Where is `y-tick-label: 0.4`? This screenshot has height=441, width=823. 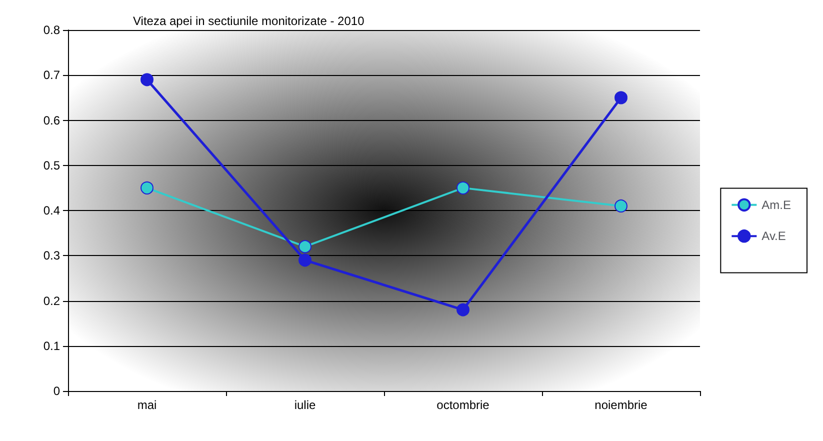 y-tick-label: 0.4 is located at coordinates (51, 211).